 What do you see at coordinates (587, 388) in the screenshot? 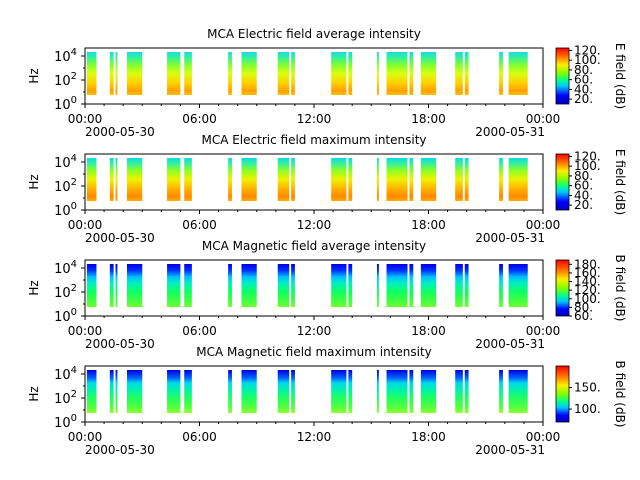
I see `colorbar-tick-label: 150.` at bounding box center [587, 388].